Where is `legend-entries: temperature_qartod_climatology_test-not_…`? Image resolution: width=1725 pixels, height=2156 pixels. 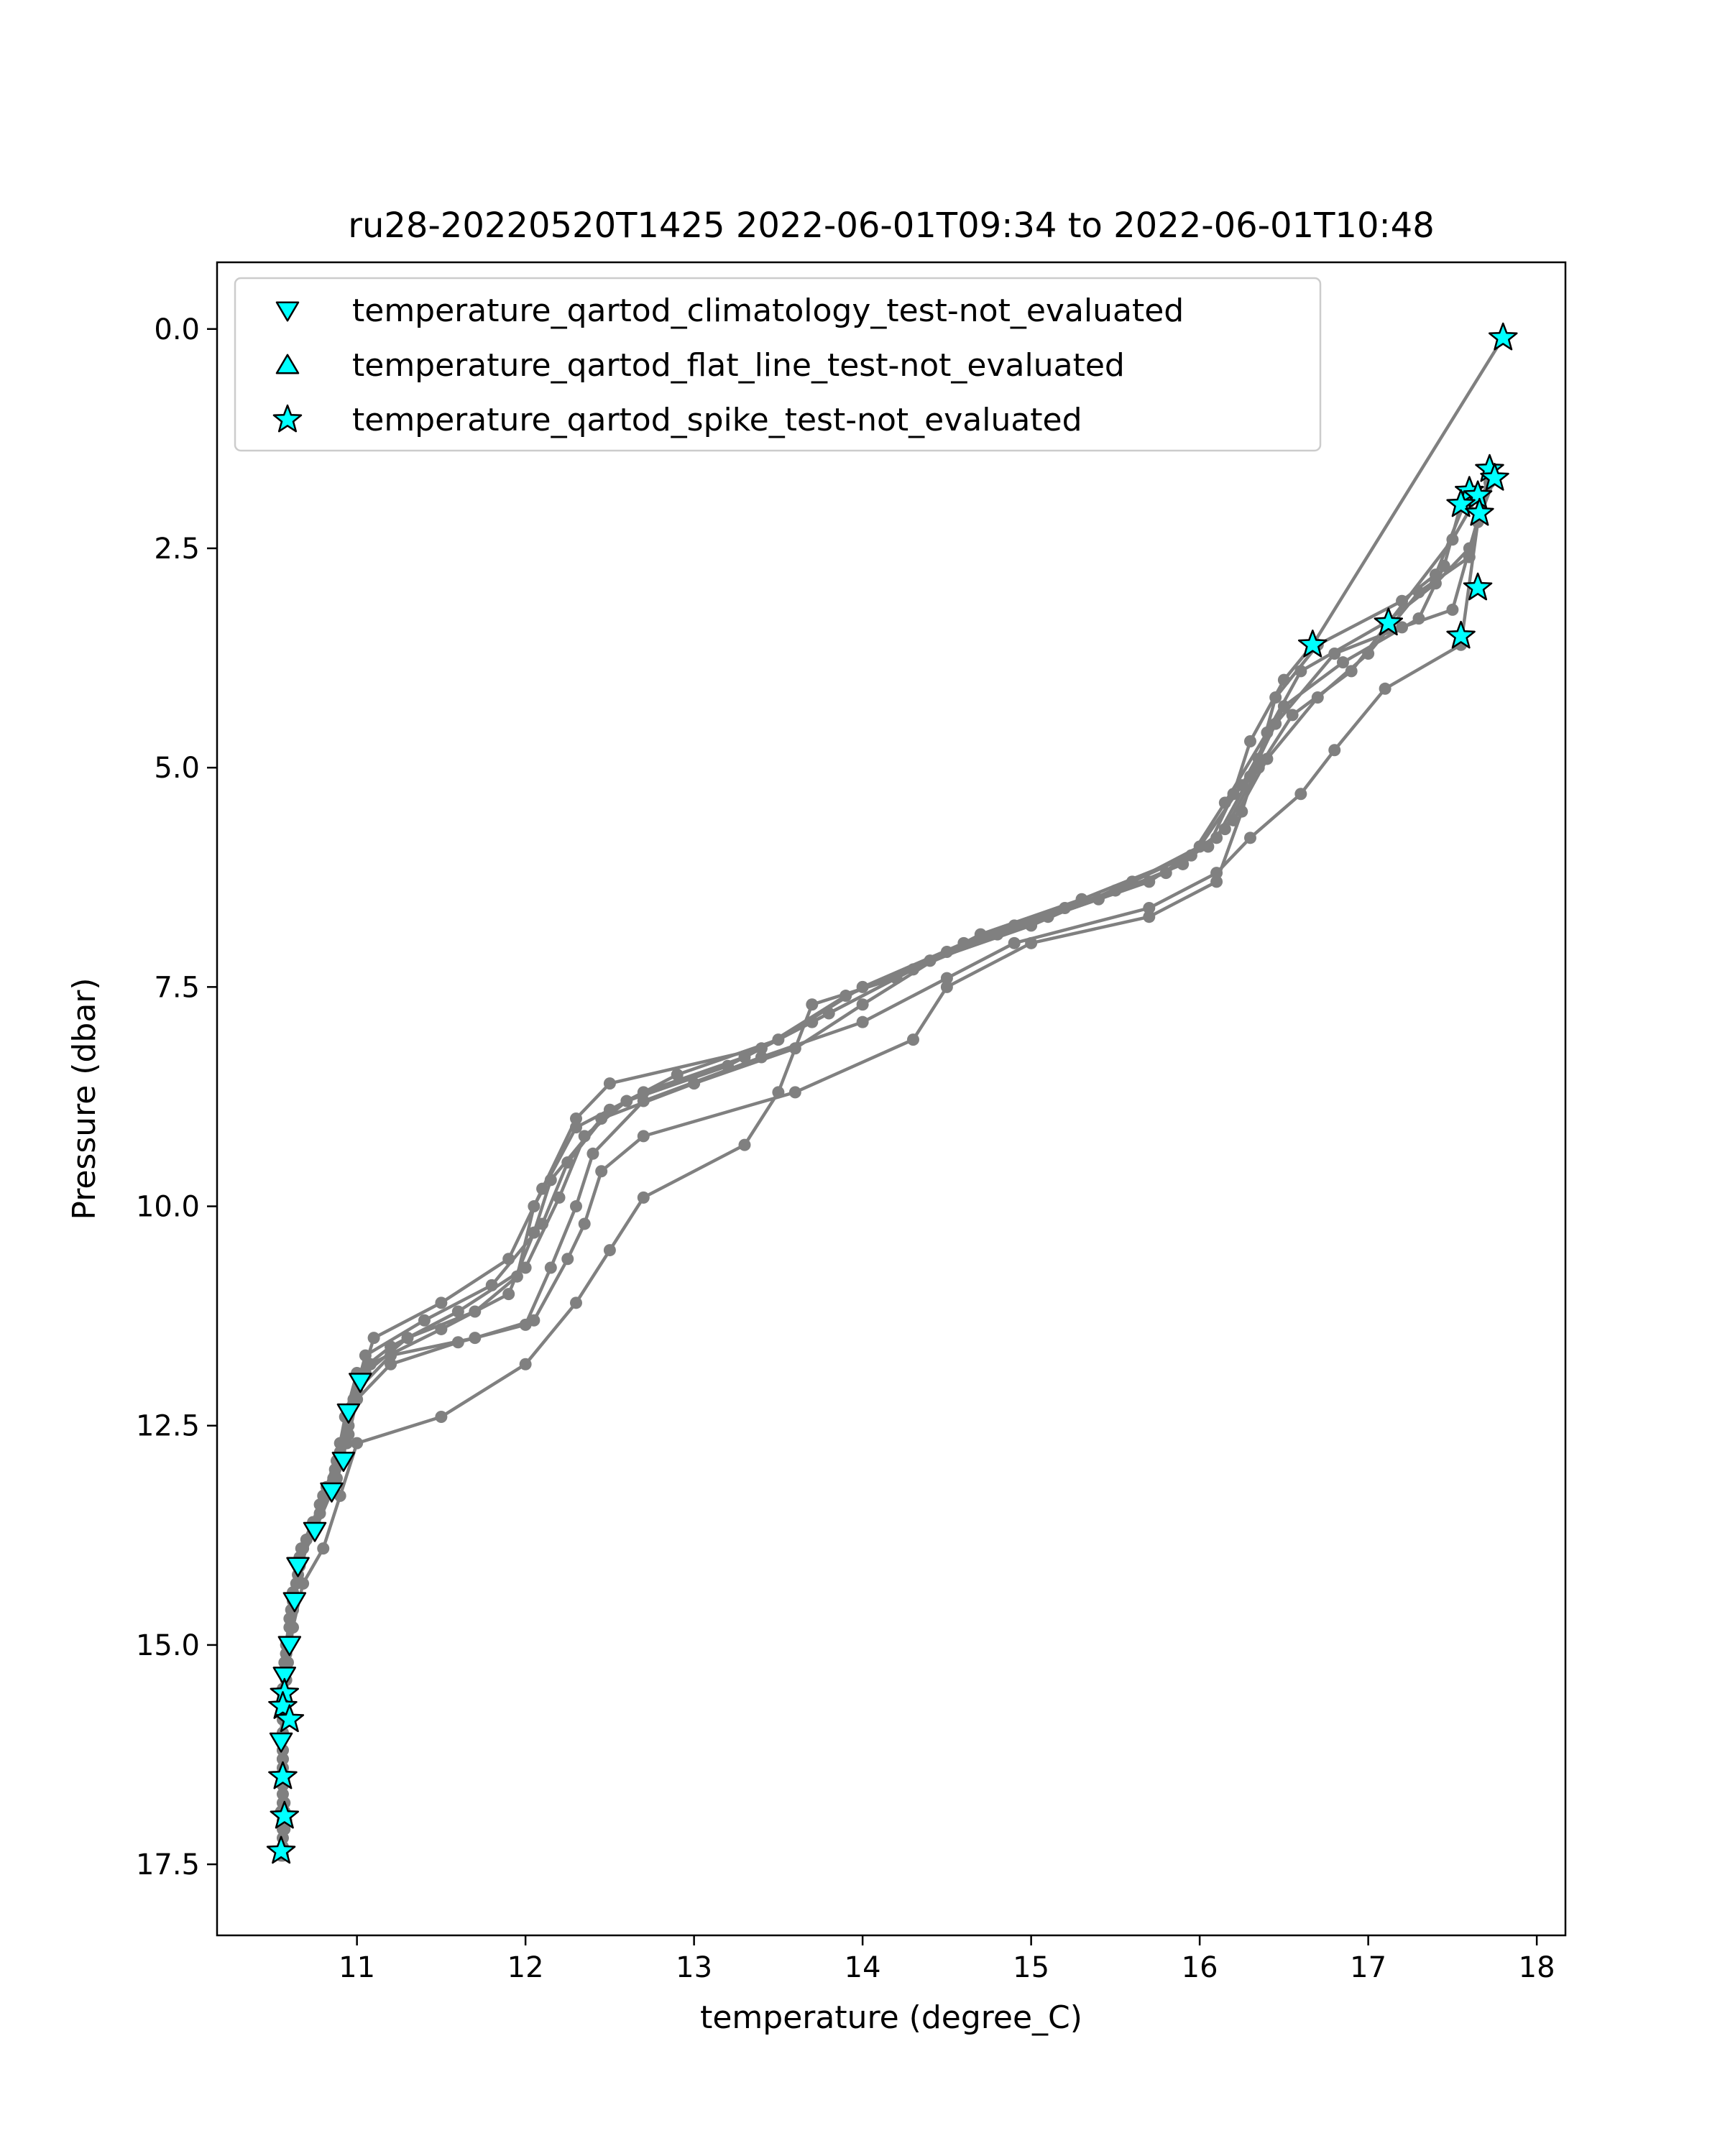
legend-entries: temperature_qartod_climatology_test-not_… is located at coordinates (728, 365).